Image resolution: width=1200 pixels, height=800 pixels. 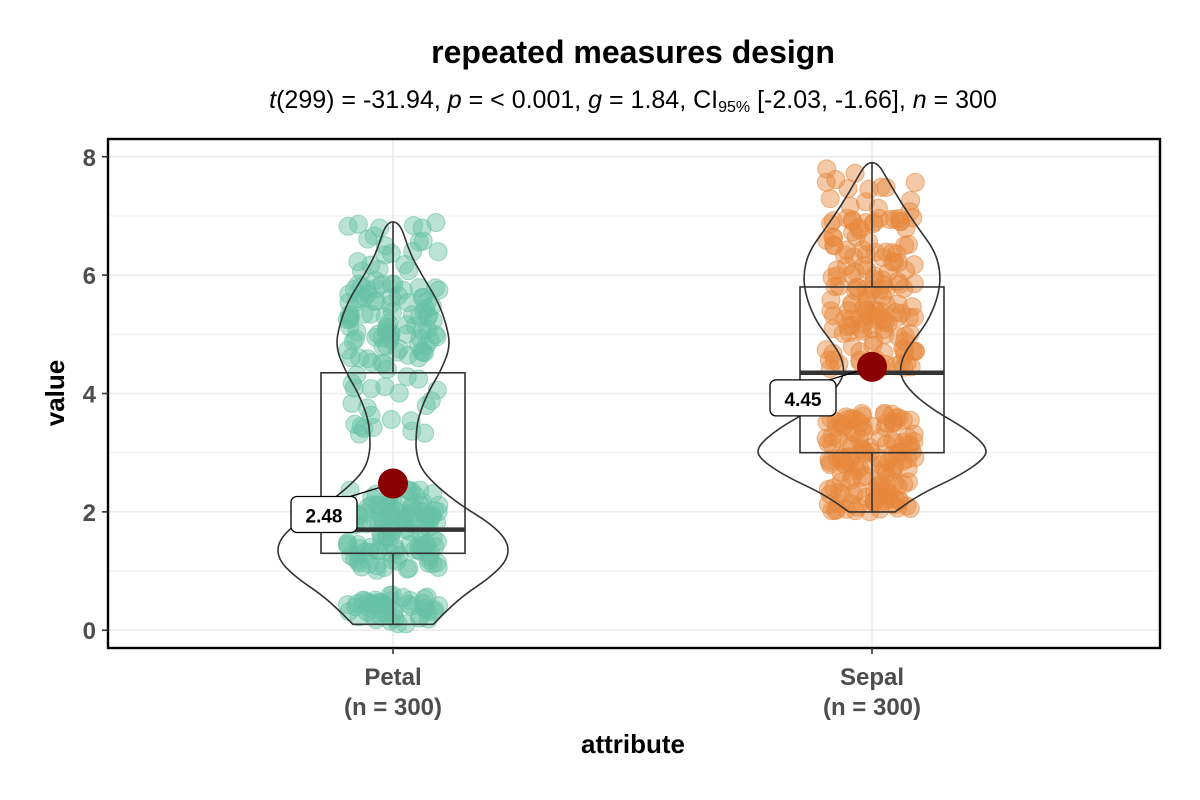 What do you see at coordinates (393, 463) in the screenshot?
I see `box-petal` at bounding box center [393, 463].